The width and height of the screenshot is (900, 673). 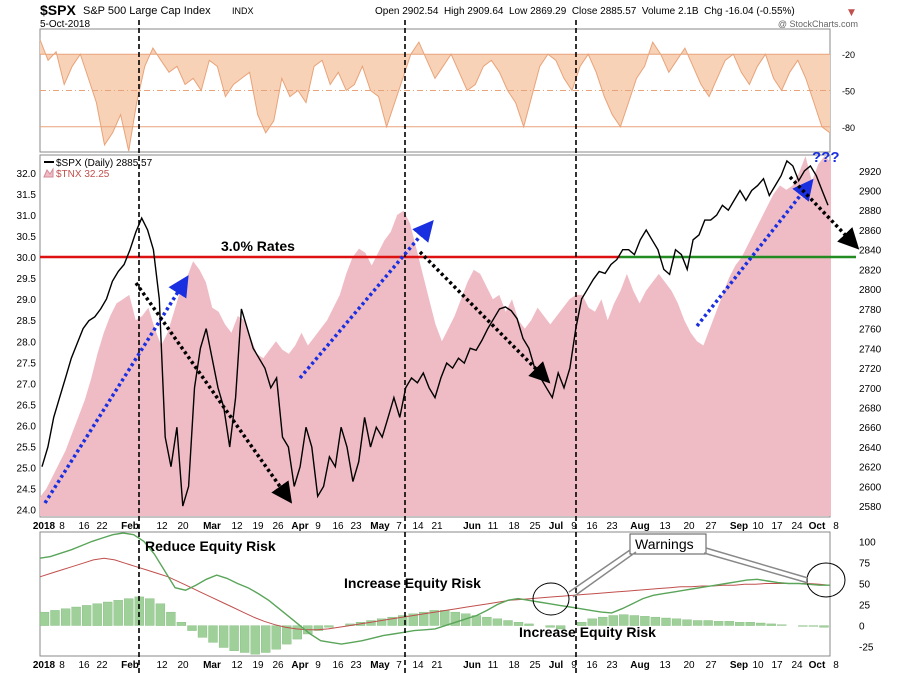 I want to click on macd-x-tick-label: 17, so click(x=777, y=665).